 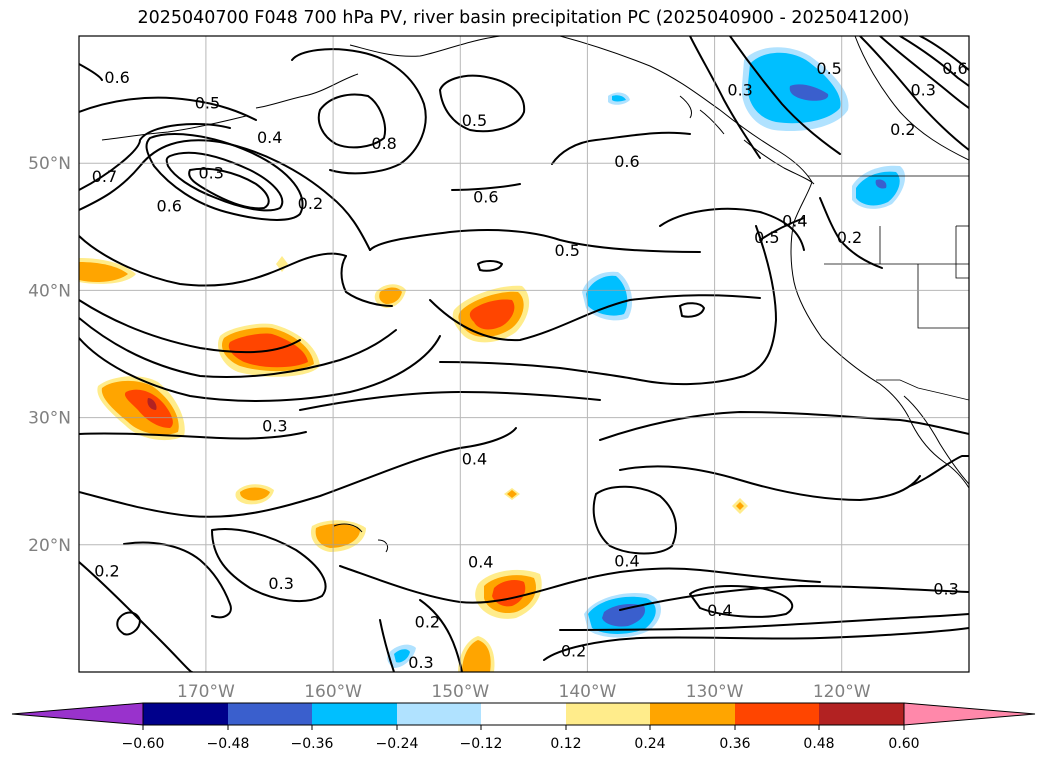 I want to click on lat-tick-label: 50°N, so click(x=49, y=164).